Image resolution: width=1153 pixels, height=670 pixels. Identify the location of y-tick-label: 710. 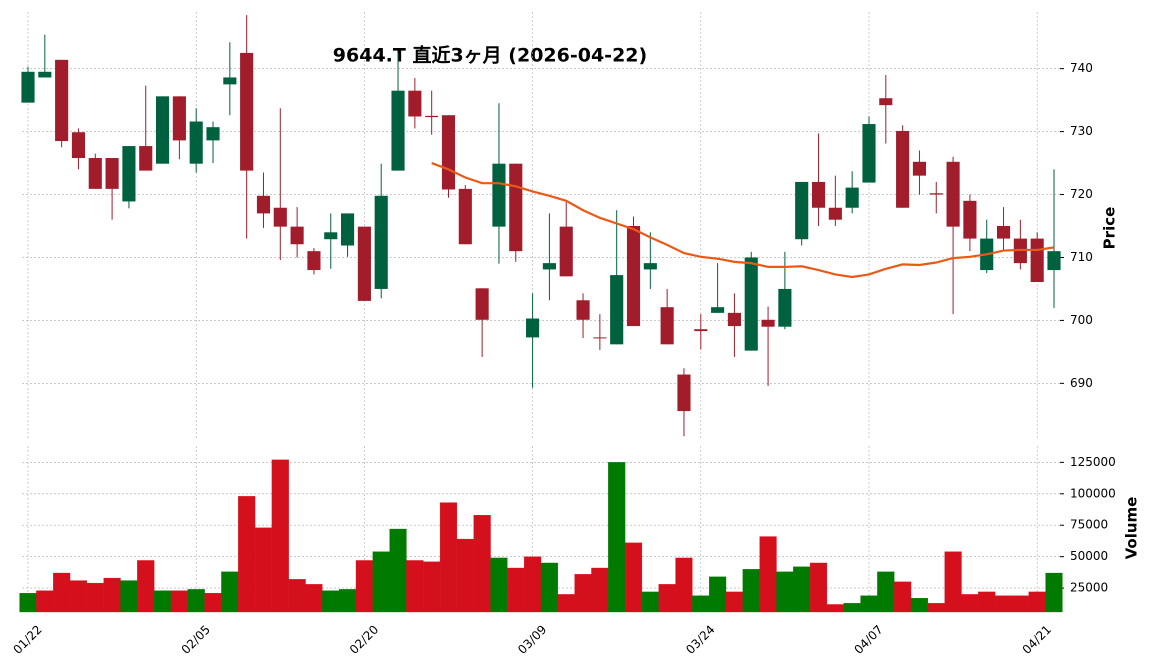
(1081, 257).